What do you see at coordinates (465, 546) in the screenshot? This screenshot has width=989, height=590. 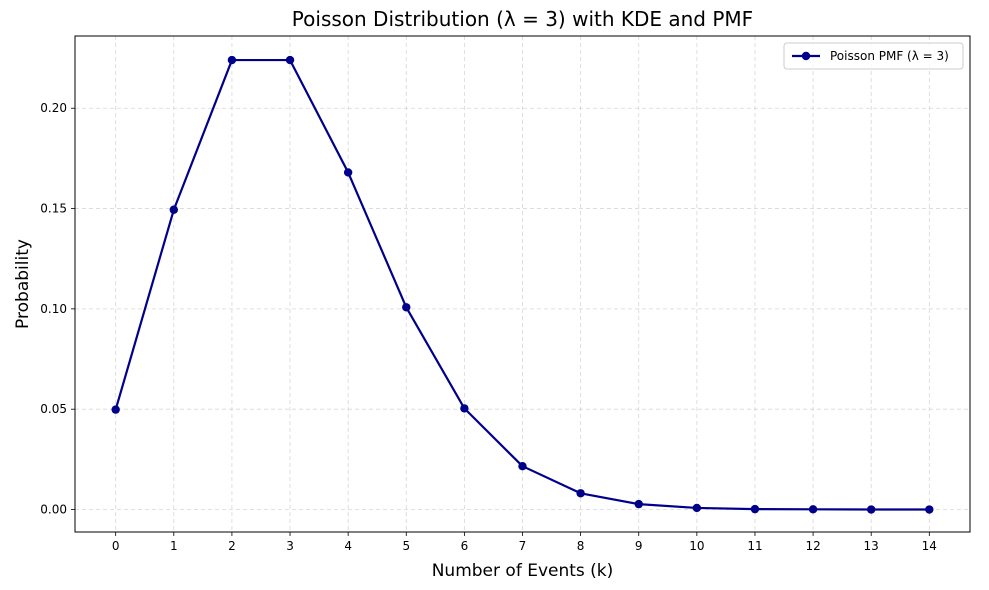 I see `x-tick-label: 6` at bounding box center [465, 546].